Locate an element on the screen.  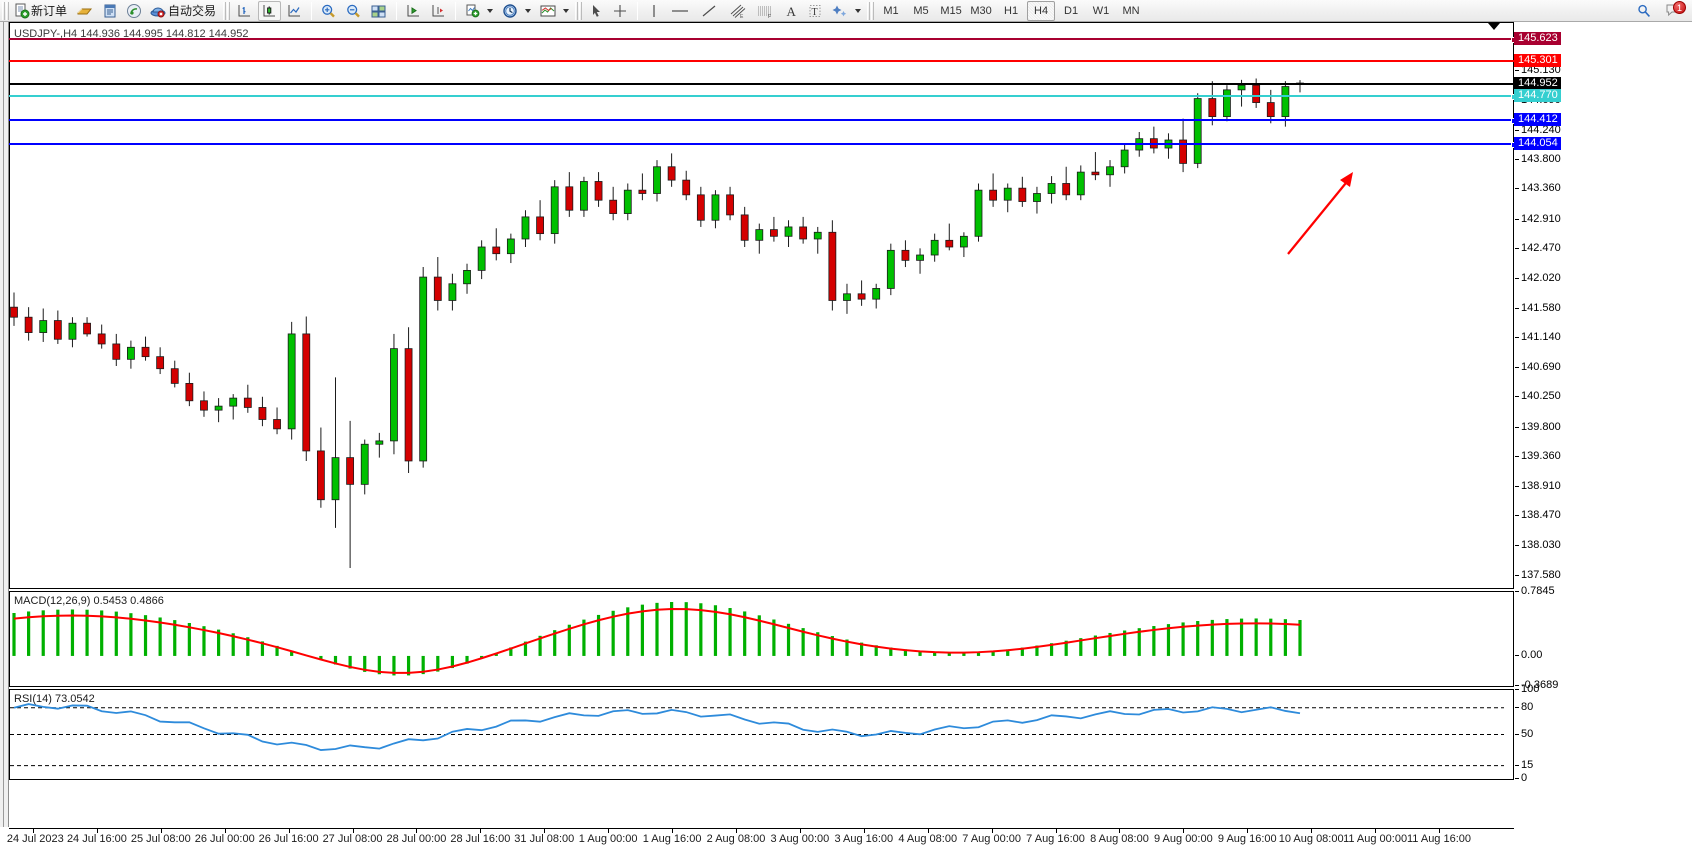
timeframe-label: H4 is located at coordinates (1041, 10).